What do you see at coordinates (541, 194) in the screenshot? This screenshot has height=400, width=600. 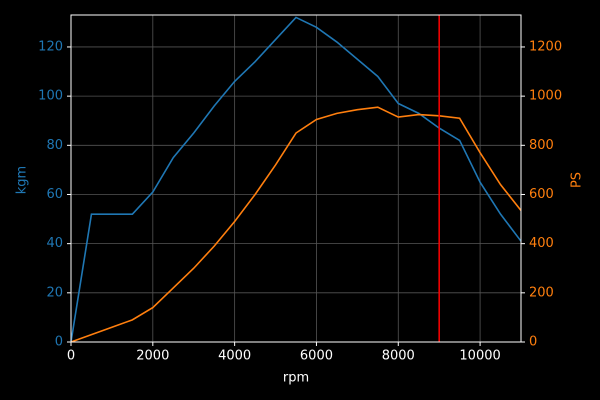 I see `y2-tick-label: 600` at bounding box center [541, 194].